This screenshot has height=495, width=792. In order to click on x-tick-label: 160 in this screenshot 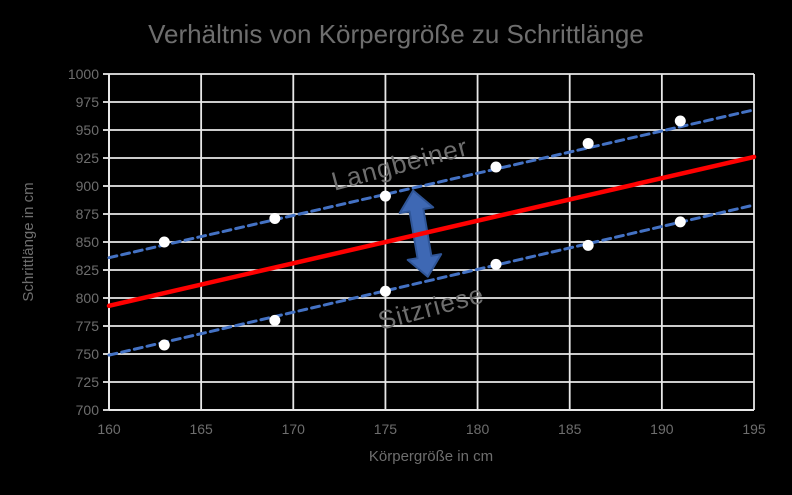, I will do `click(109, 429)`.